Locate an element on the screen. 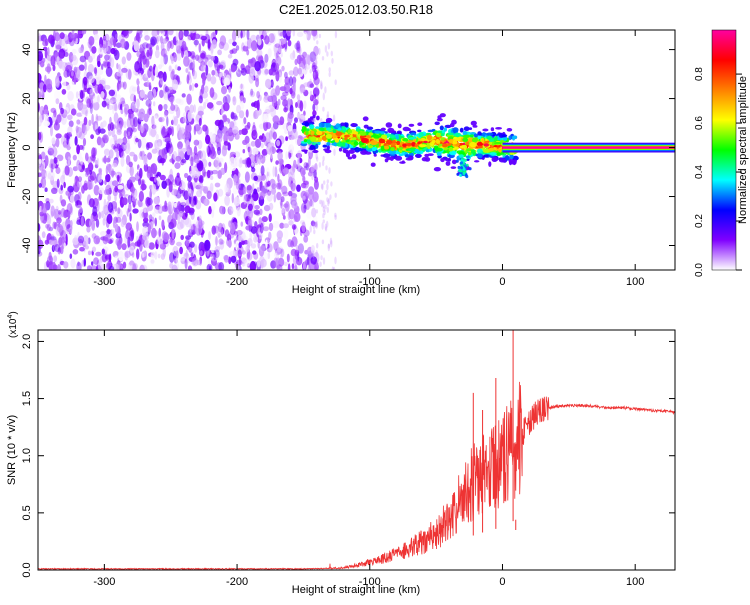  y-tick-label: 2.0 is located at coordinates (27, 341).